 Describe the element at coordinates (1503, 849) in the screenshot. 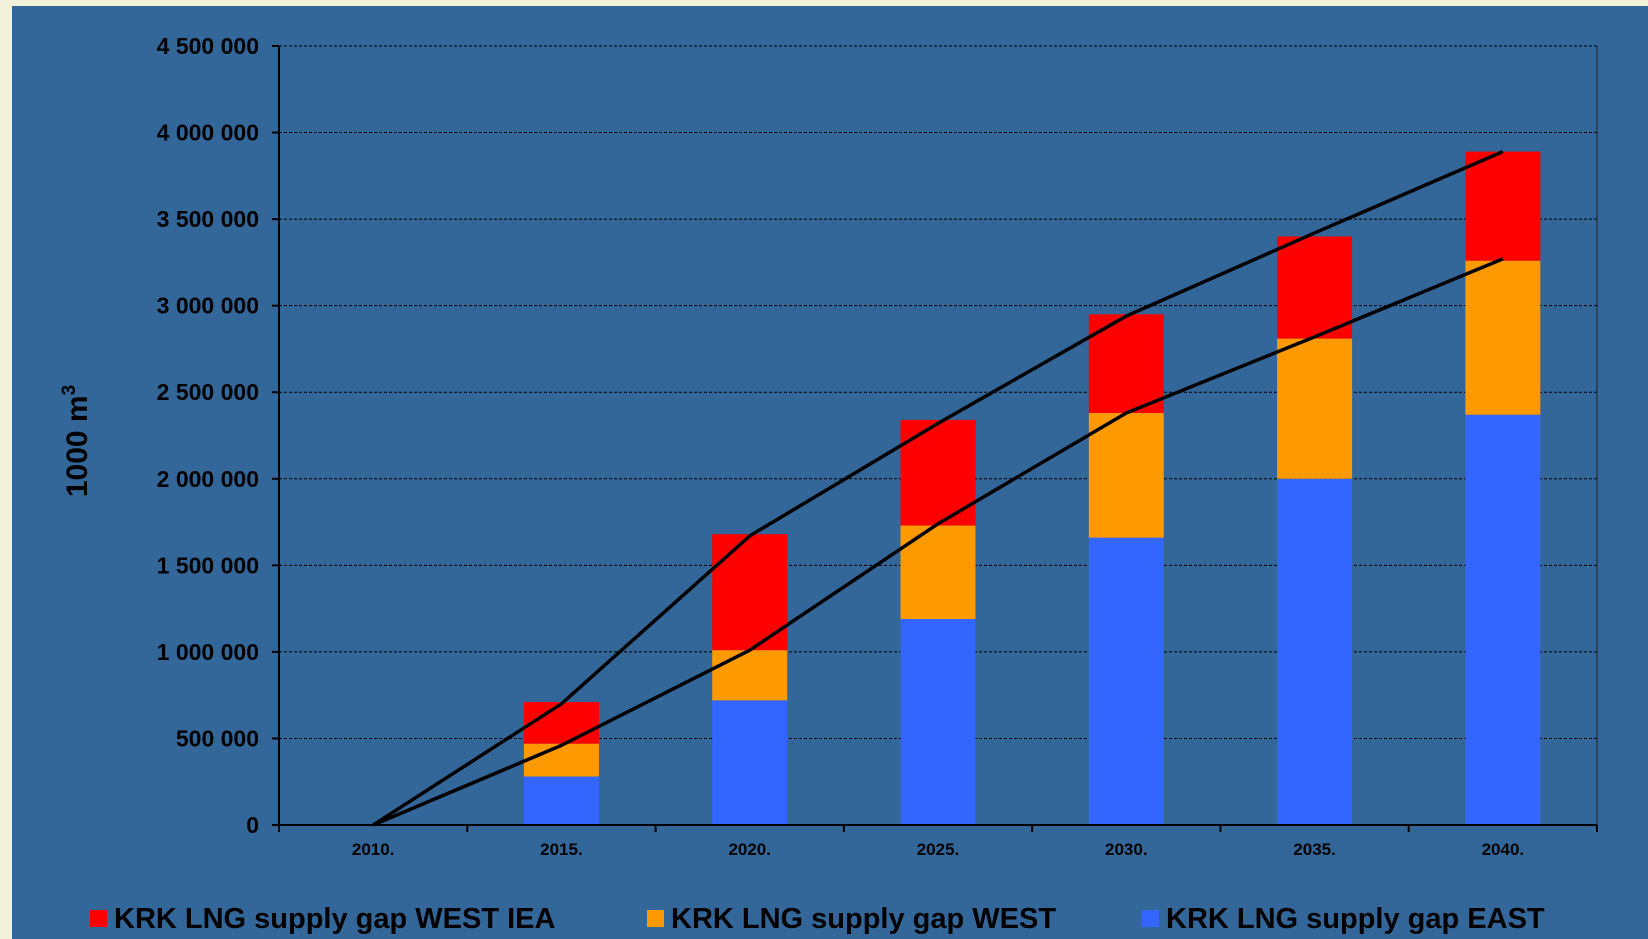

I see `x-tick-label: 2040.` at that location.